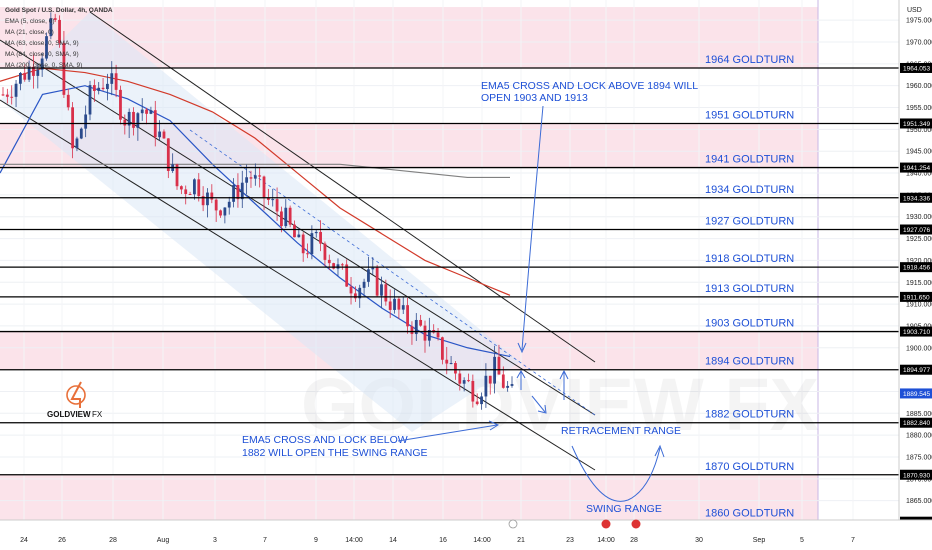  I want to click on legend-ema5: EMA (5, close, 0), so click(30, 21).